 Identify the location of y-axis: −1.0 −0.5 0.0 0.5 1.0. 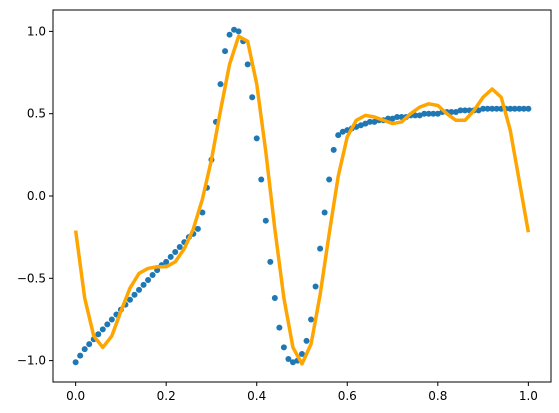
(35, 196).